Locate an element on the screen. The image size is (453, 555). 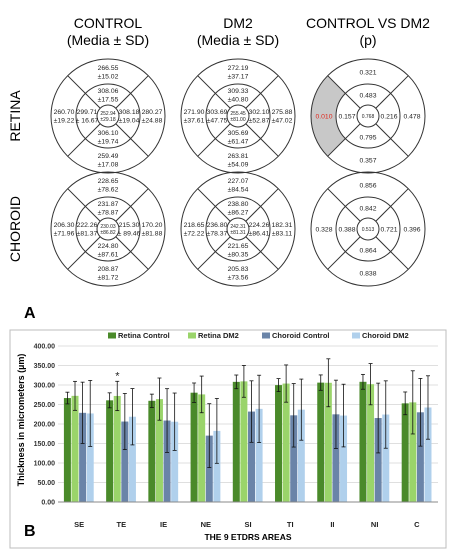
grid-value-inner-left: ±78.37 is located at coordinates (217, 234).